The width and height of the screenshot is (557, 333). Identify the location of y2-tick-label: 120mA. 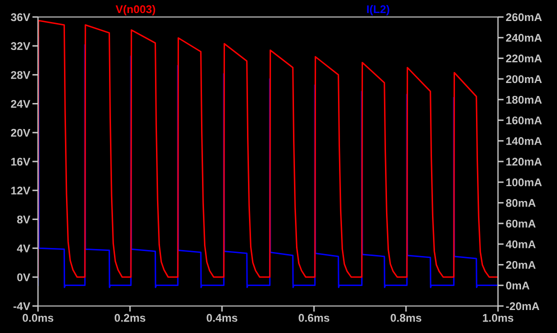
(524, 162).